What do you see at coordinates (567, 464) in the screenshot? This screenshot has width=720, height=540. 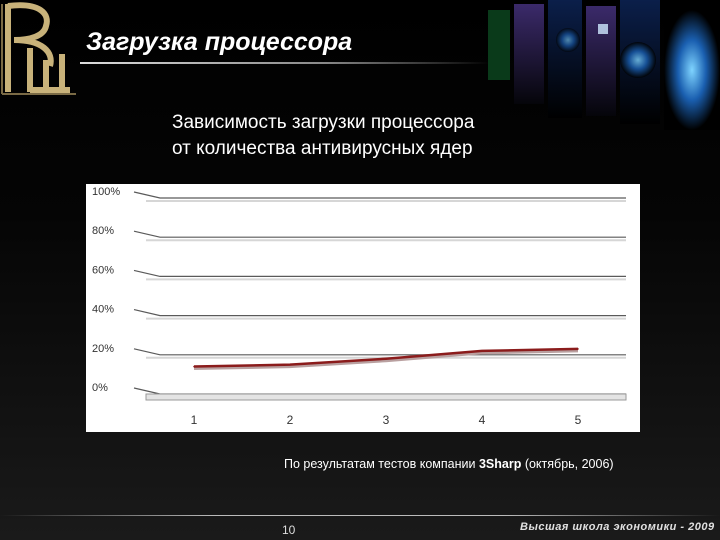 I see `caption-date: (октябрь, 2006)` at bounding box center [567, 464].